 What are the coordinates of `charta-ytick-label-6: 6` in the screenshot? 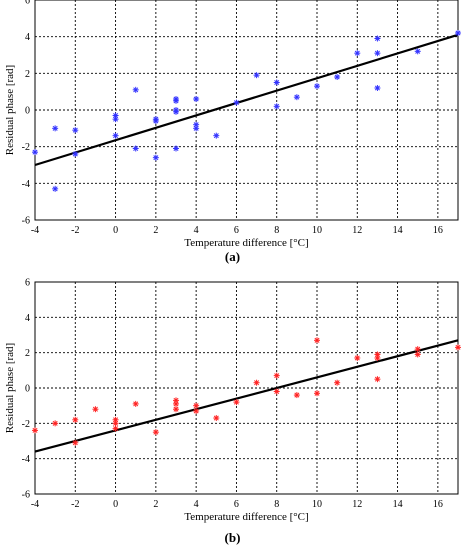 It's located at (27, 3).